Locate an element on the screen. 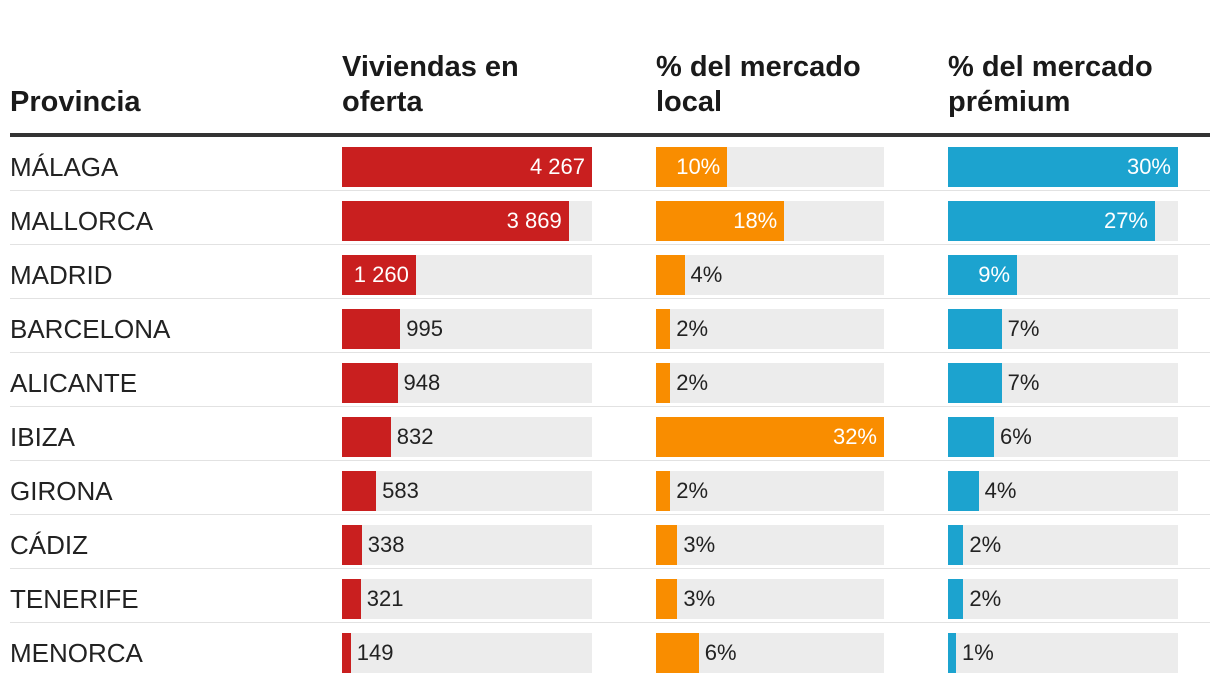 Image resolution: width=1220 pixels, height=686 pixels. province-name: MÁLAGA is located at coordinates (64, 167).